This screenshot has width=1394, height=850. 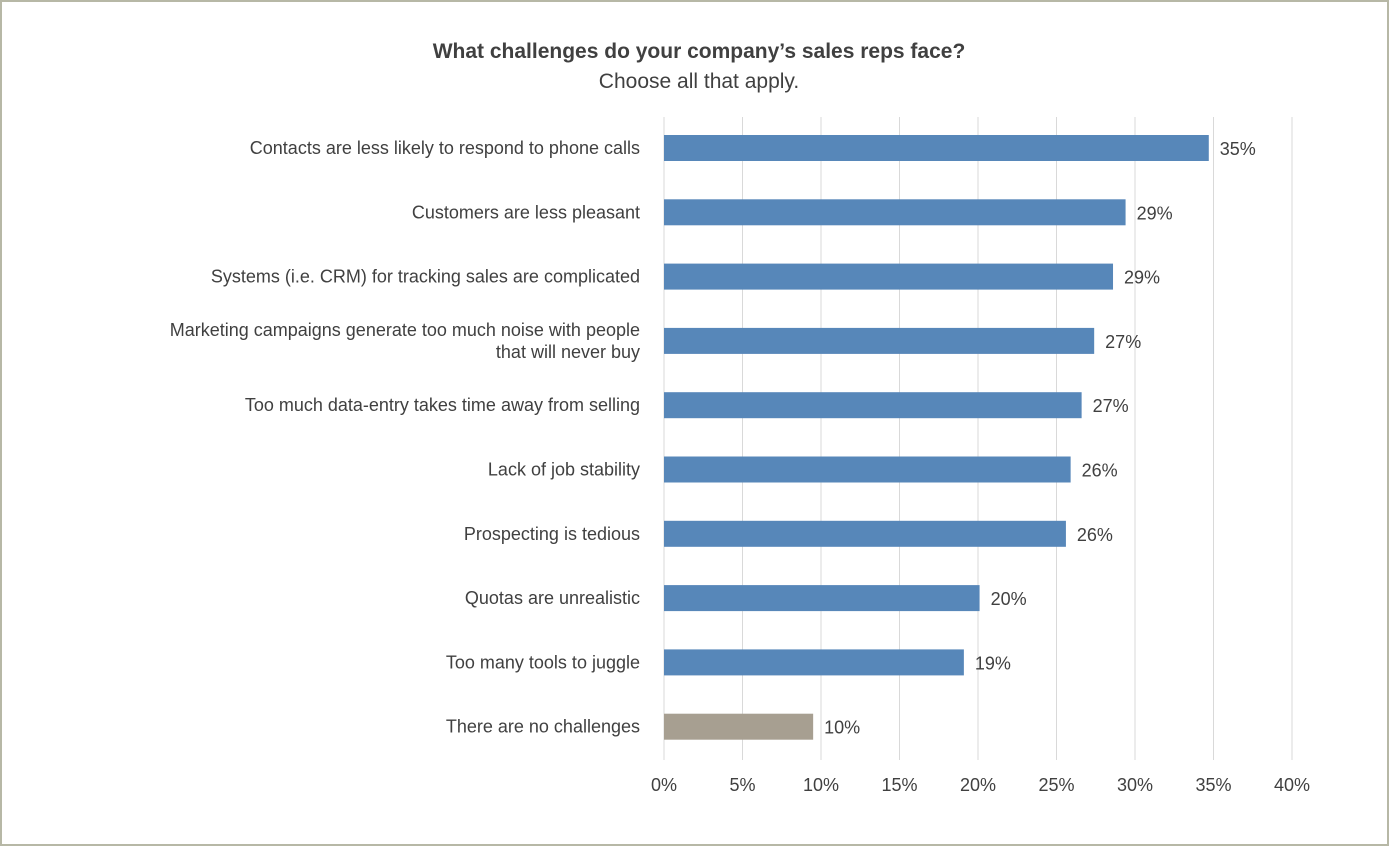 What do you see at coordinates (543, 727) in the screenshot?
I see `category-label: There are no challenges` at bounding box center [543, 727].